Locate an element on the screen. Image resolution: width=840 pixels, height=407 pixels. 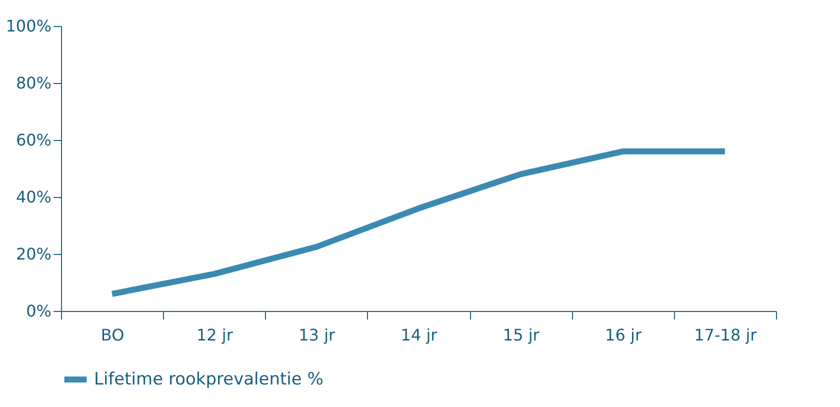
y-tick-label: 60% is located at coordinates (34, 140).